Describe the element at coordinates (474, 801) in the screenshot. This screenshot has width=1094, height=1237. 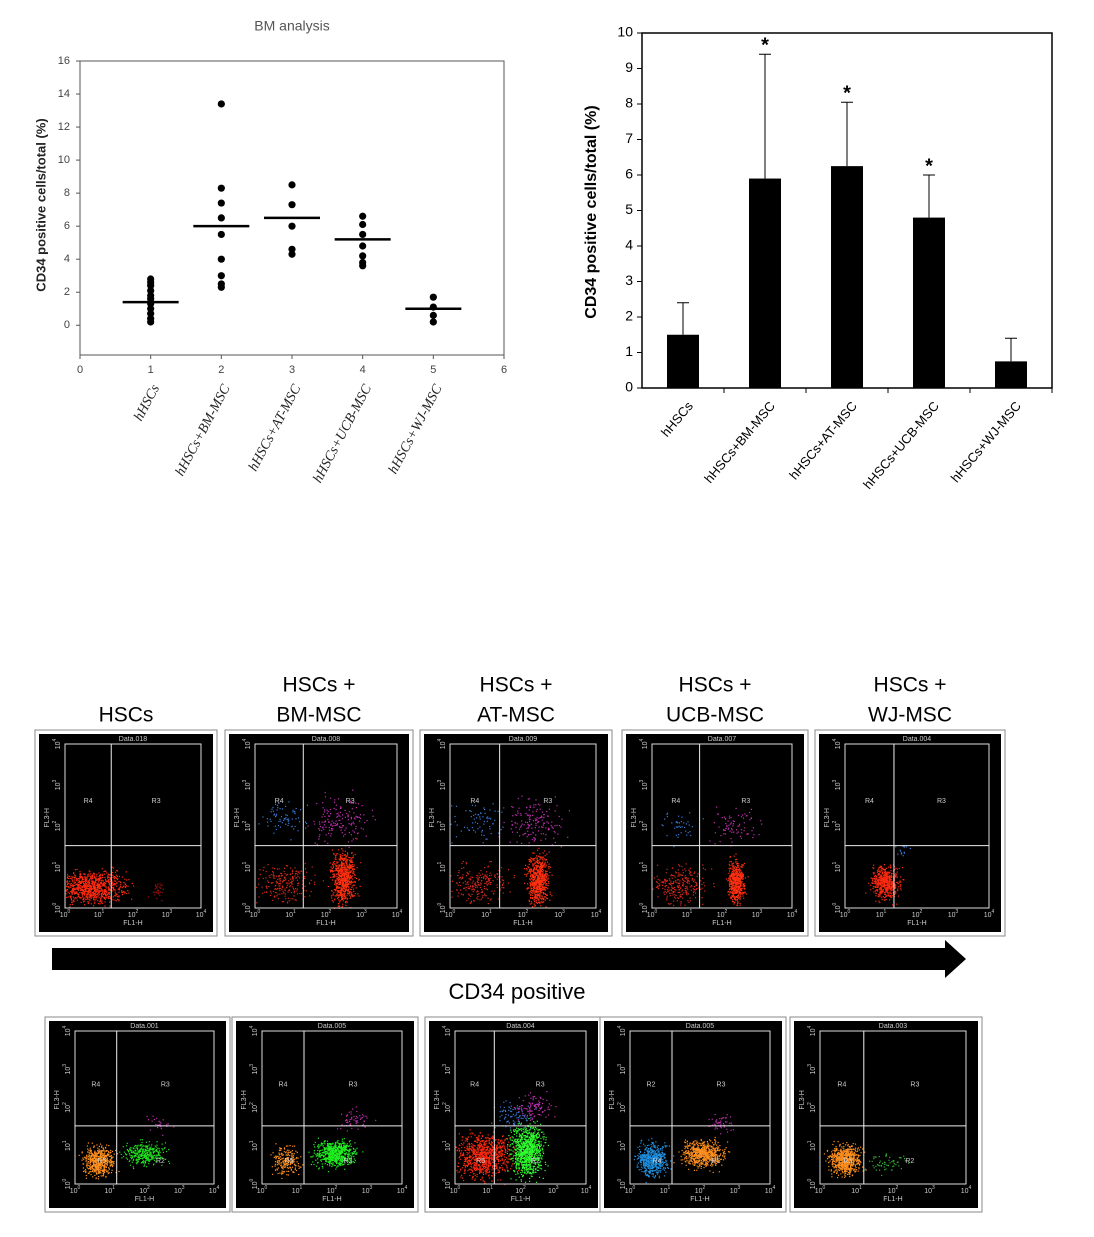
I see `region-label: R4` at that location.